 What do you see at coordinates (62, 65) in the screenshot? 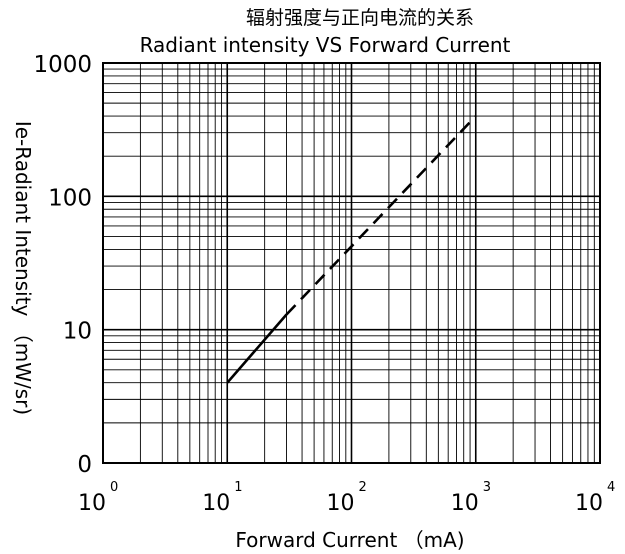
I see `y-tick-label: 1000` at bounding box center [62, 65].